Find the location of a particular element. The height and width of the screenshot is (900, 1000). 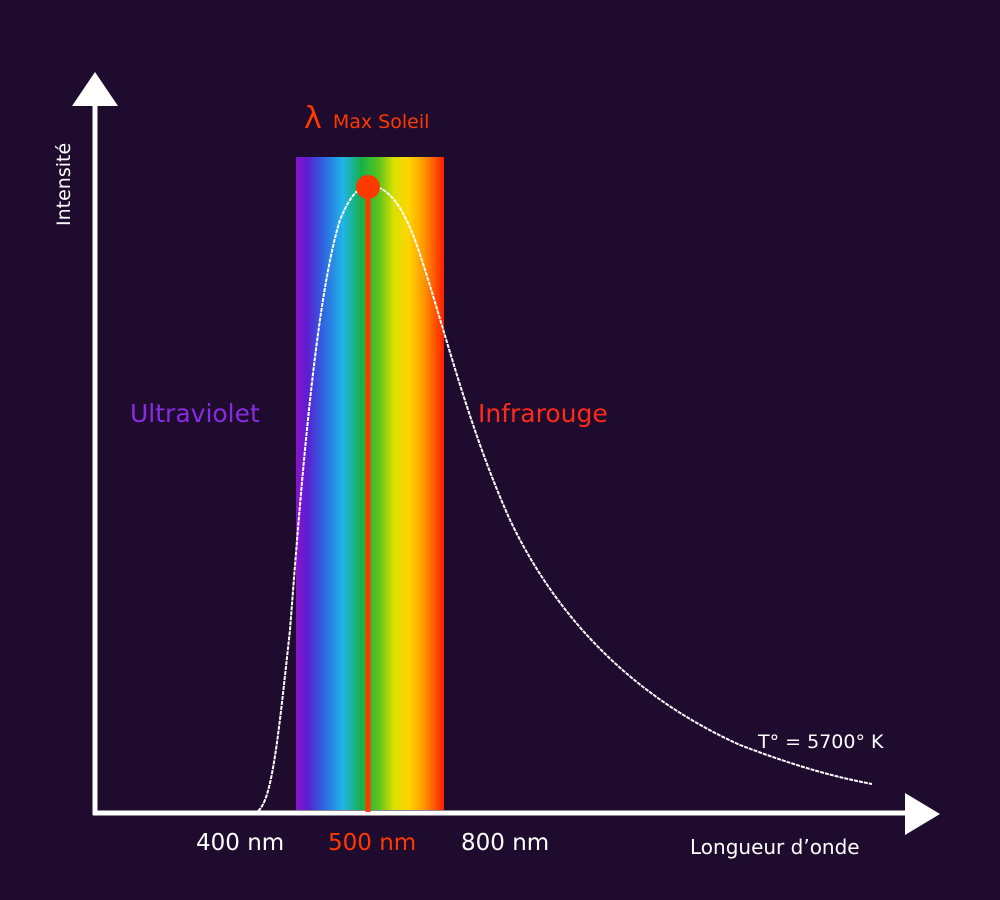

tick-500nm: 500 nm is located at coordinates (372, 843).